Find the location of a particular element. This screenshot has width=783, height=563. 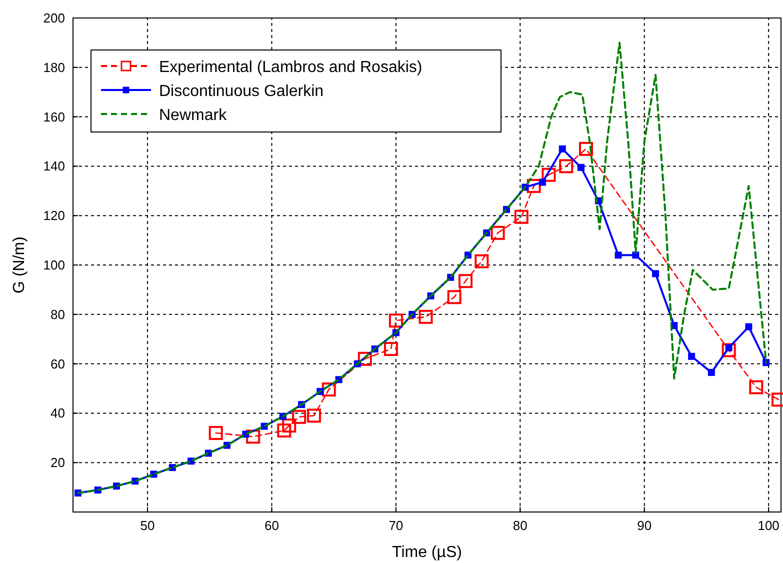

y-tick-label: 40 is located at coordinates (57, 413).